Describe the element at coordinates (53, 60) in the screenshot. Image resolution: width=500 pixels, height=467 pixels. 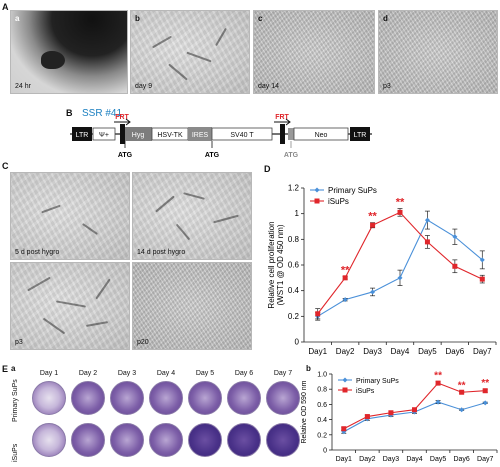
I see `tissue-explant` at that location.